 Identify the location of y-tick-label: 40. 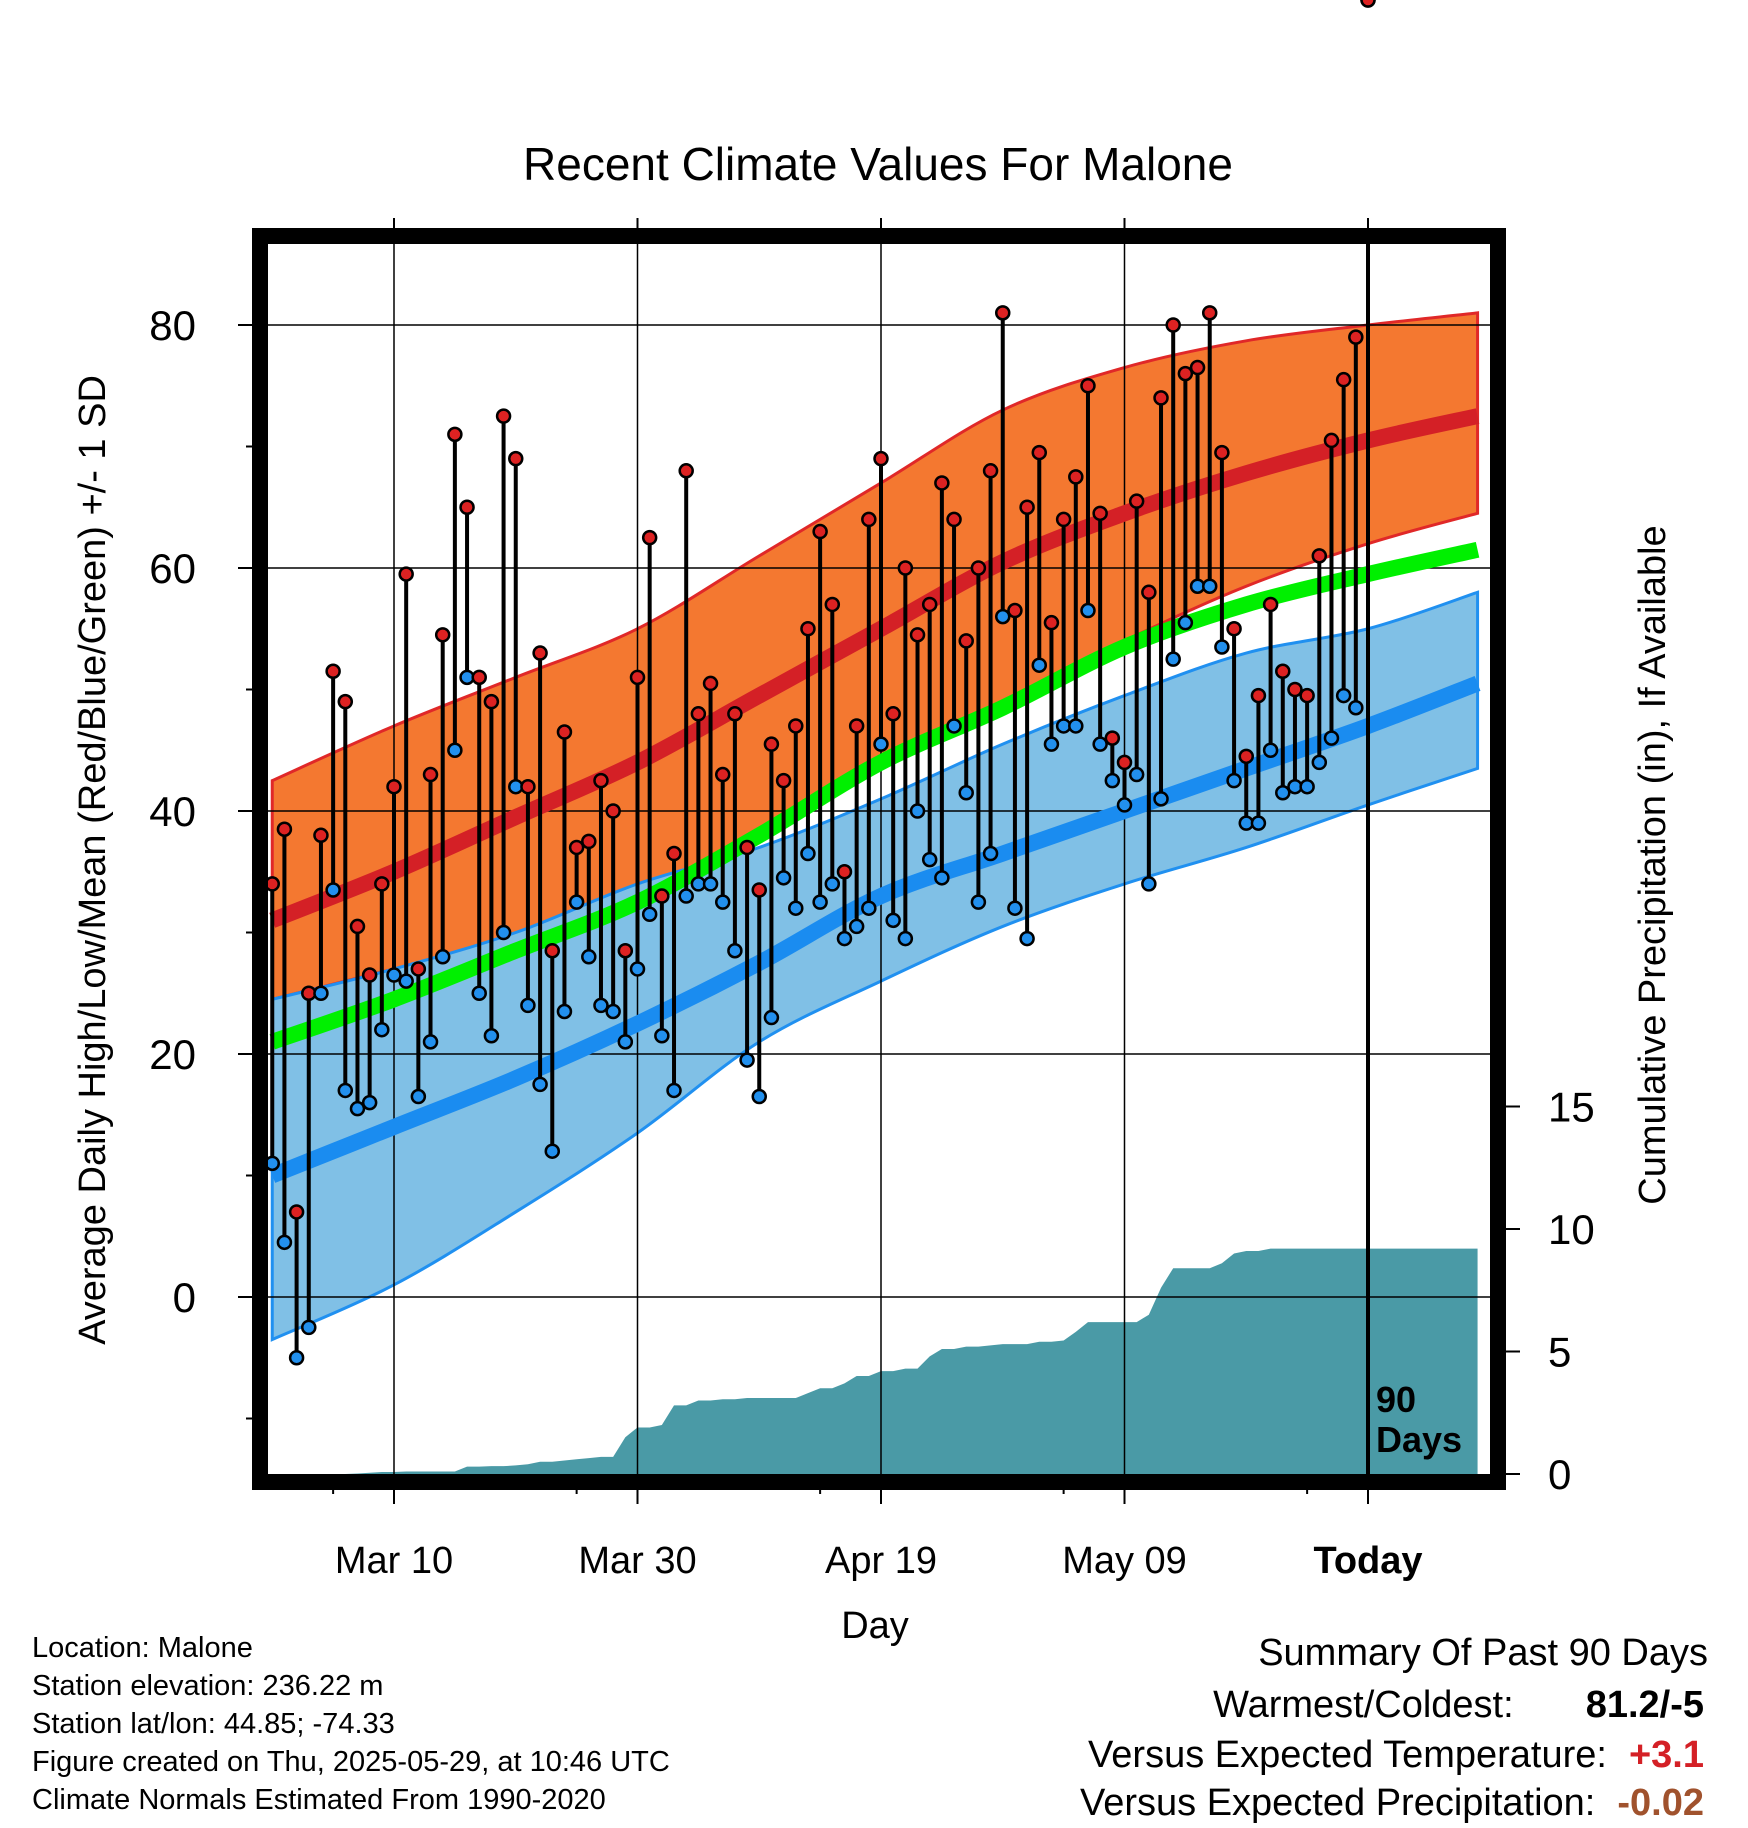
(172, 811).